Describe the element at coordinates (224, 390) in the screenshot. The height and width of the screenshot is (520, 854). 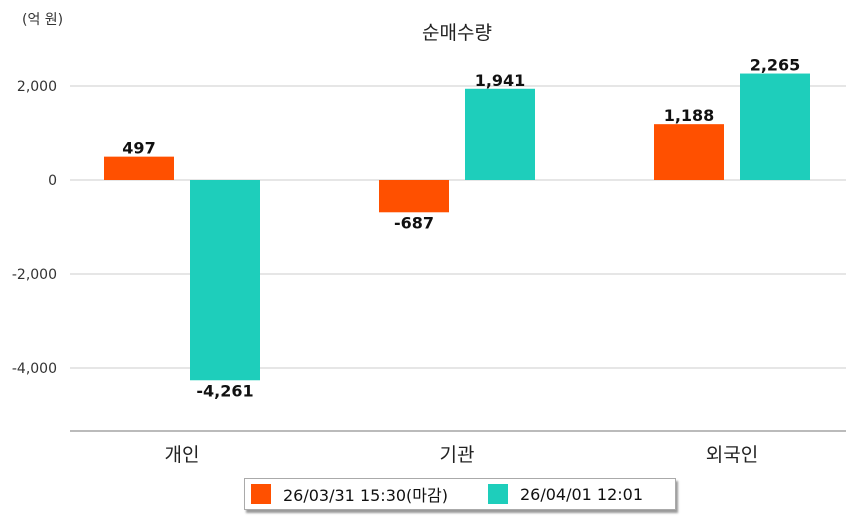
I see `data-label: -4,261` at that location.